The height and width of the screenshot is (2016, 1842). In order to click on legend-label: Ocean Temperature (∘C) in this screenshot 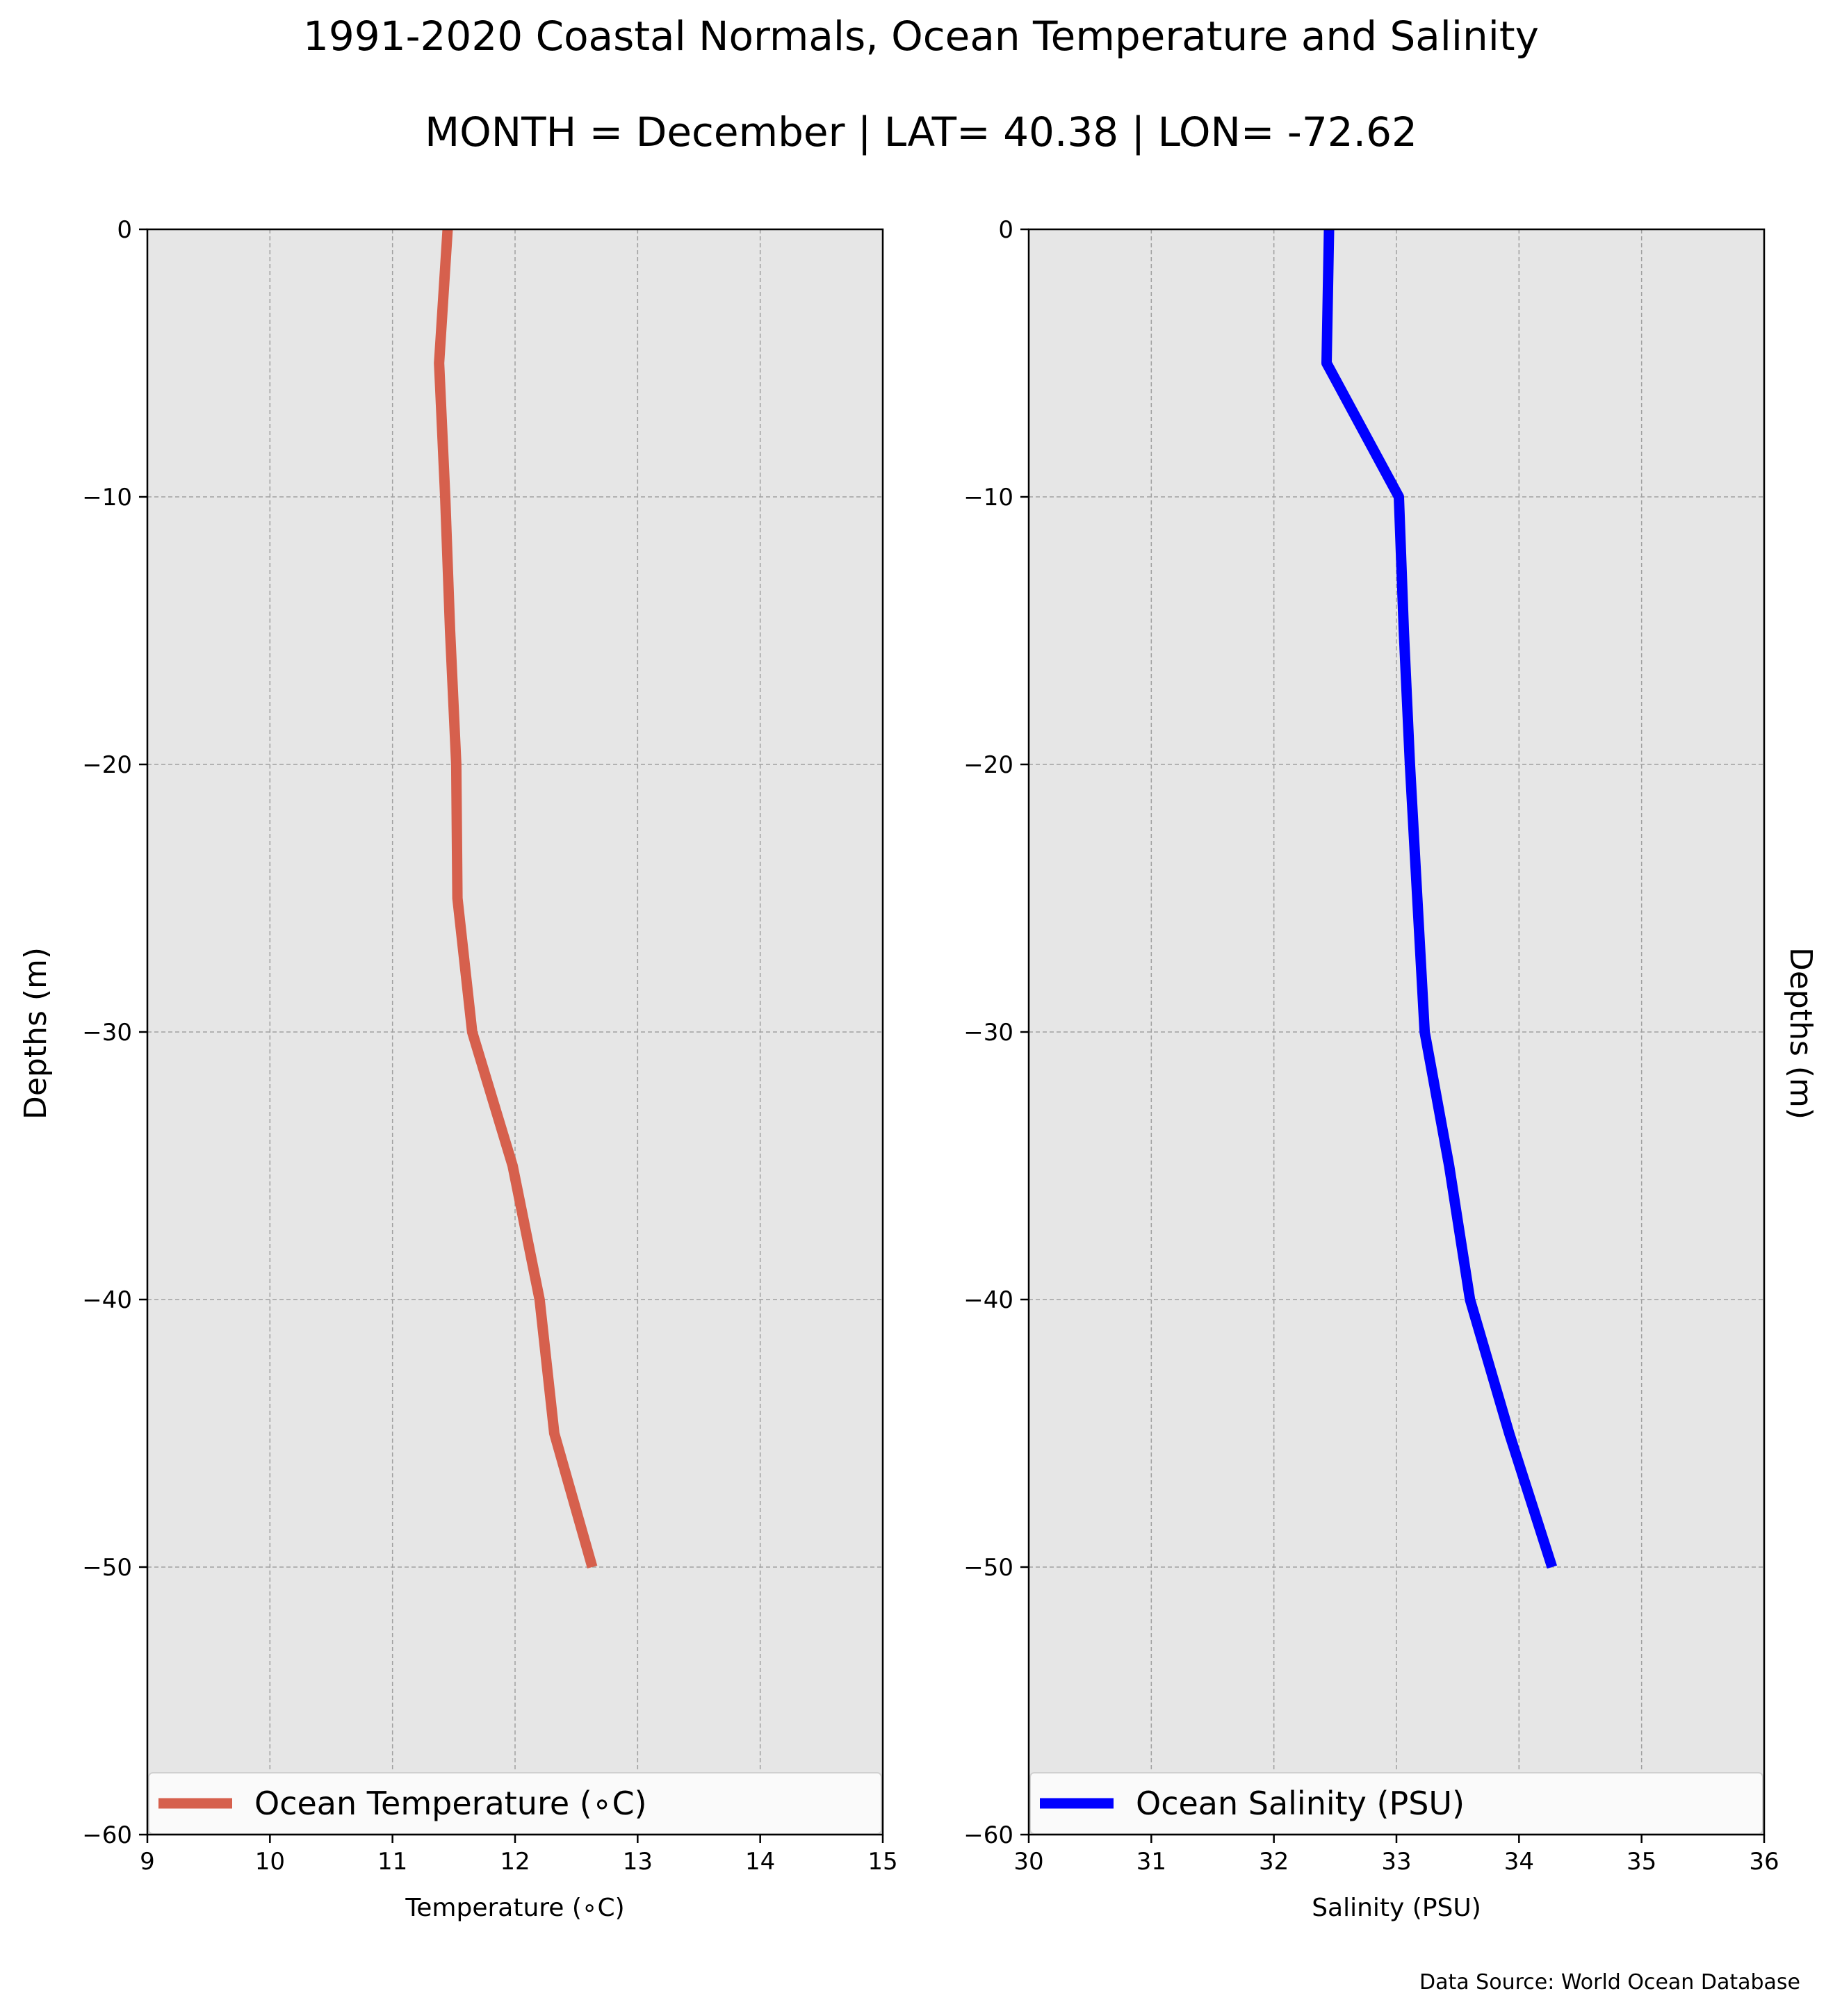, I will do `click(451, 1804)`.